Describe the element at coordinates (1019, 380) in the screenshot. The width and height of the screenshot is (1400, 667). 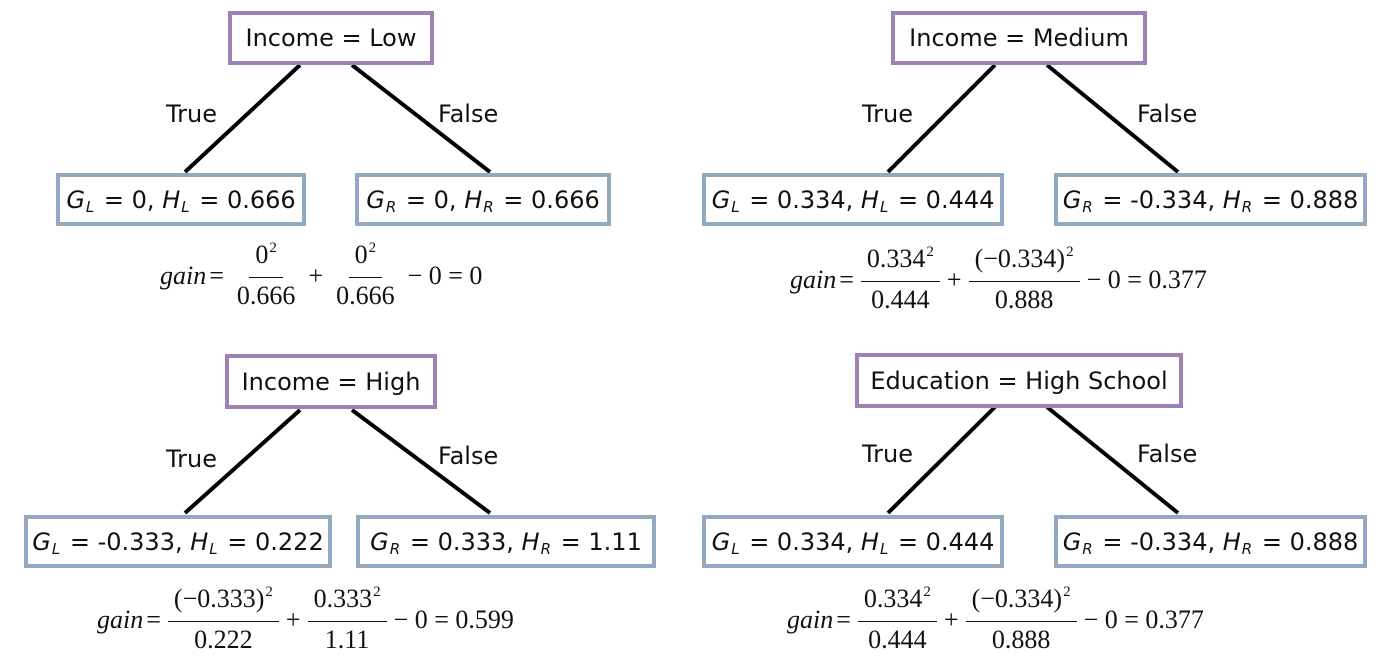
I see `split-node: Education = High School` at that location.